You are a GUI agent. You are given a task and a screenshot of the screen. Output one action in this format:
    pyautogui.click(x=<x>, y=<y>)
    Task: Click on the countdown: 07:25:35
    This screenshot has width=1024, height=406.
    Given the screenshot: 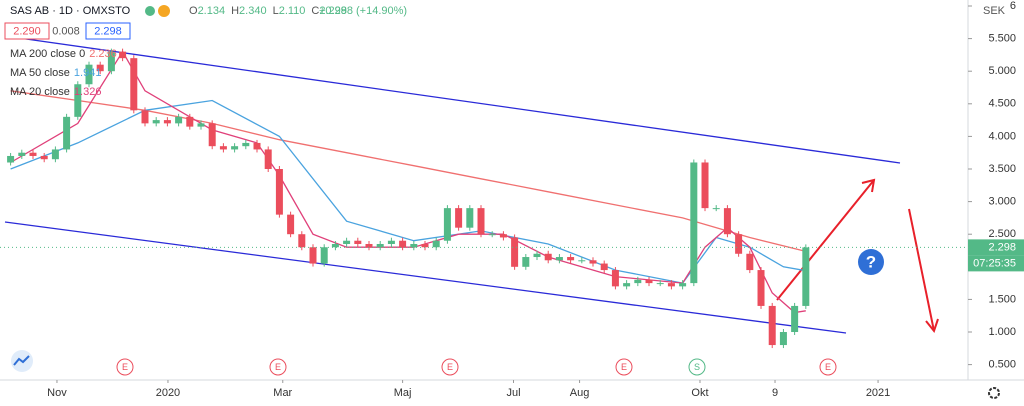 What is the action you would take?
    pyautogui.click(x=994, y=263)
    